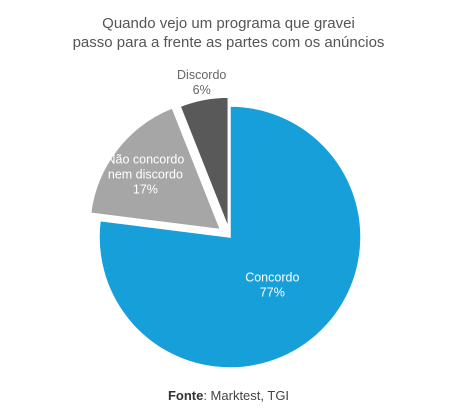 This screenshot has width=457, height=408. I want to click on pie-slice-label-1: Concordo 77%, so click(272, 285).